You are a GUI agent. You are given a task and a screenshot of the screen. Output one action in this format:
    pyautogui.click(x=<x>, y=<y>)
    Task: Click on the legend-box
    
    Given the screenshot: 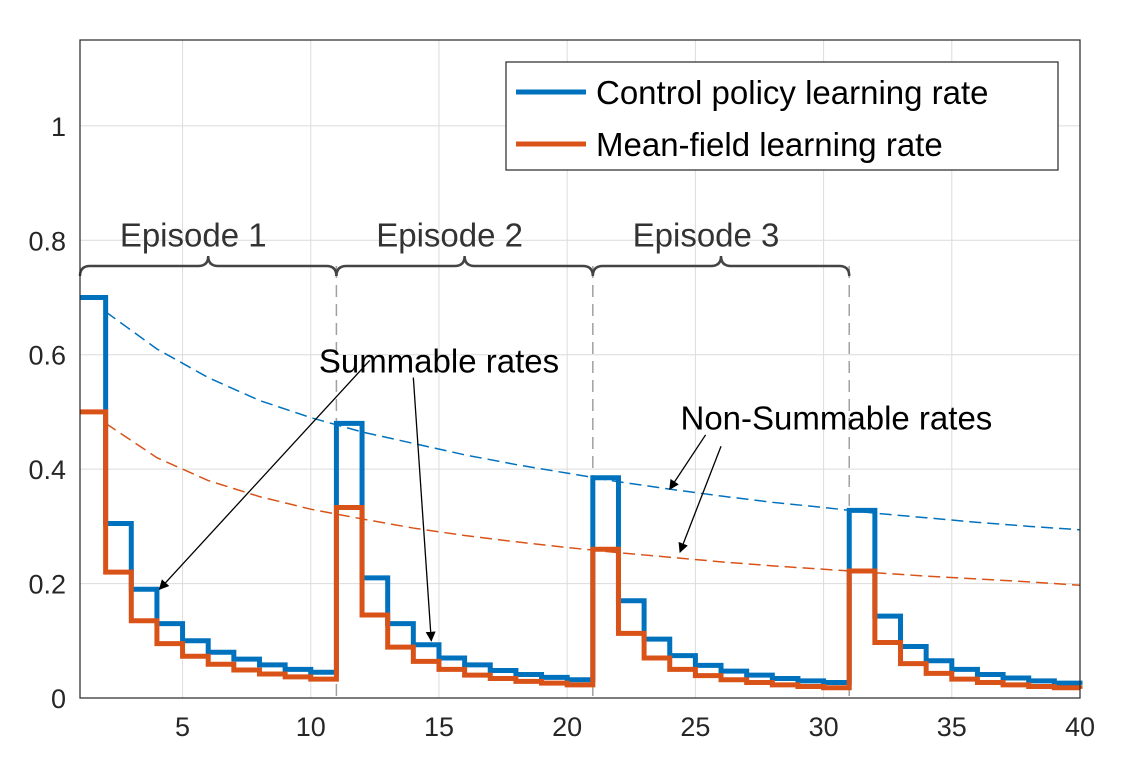 What is the action you would take?
    pyautogui.click(x=782, y=116)
    